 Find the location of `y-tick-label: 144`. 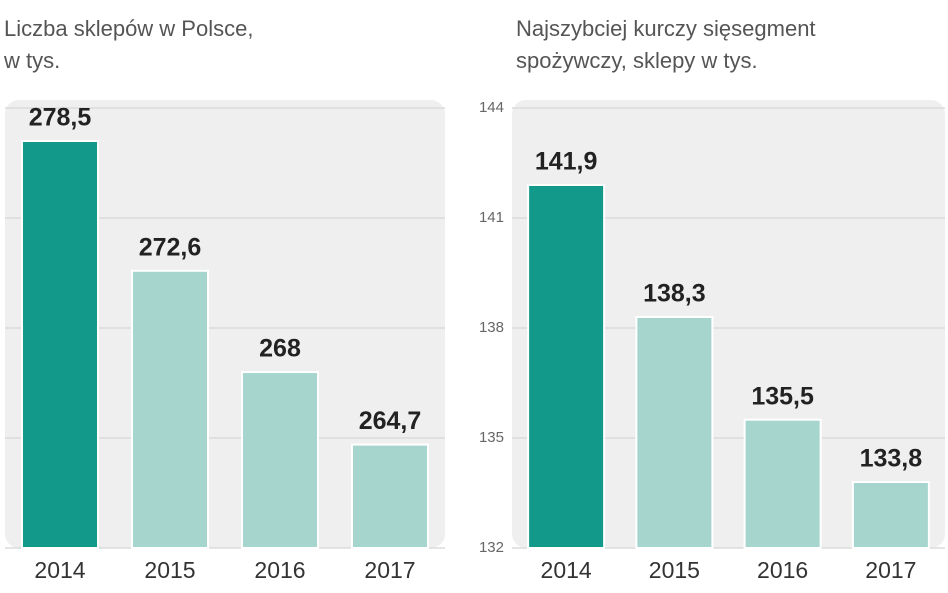

y-tick-label: 144 is located at coordinates (491, 107).